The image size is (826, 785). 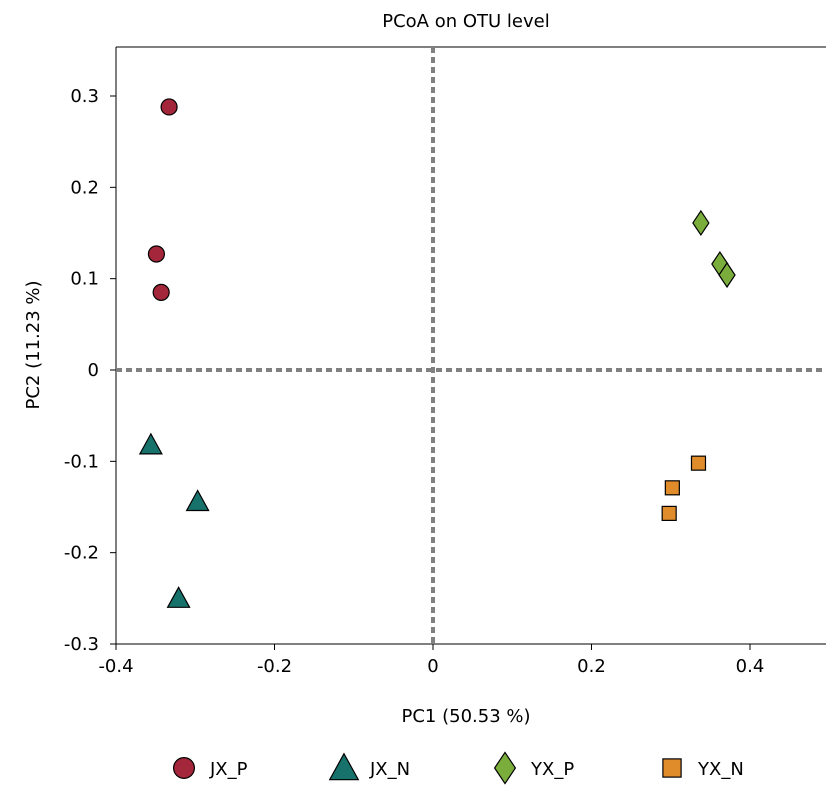 What do you see at coordinates (389, 769) in the screenshot?
I see `legend-label-jx-n: JX_N` at bounding box center [389, 769].